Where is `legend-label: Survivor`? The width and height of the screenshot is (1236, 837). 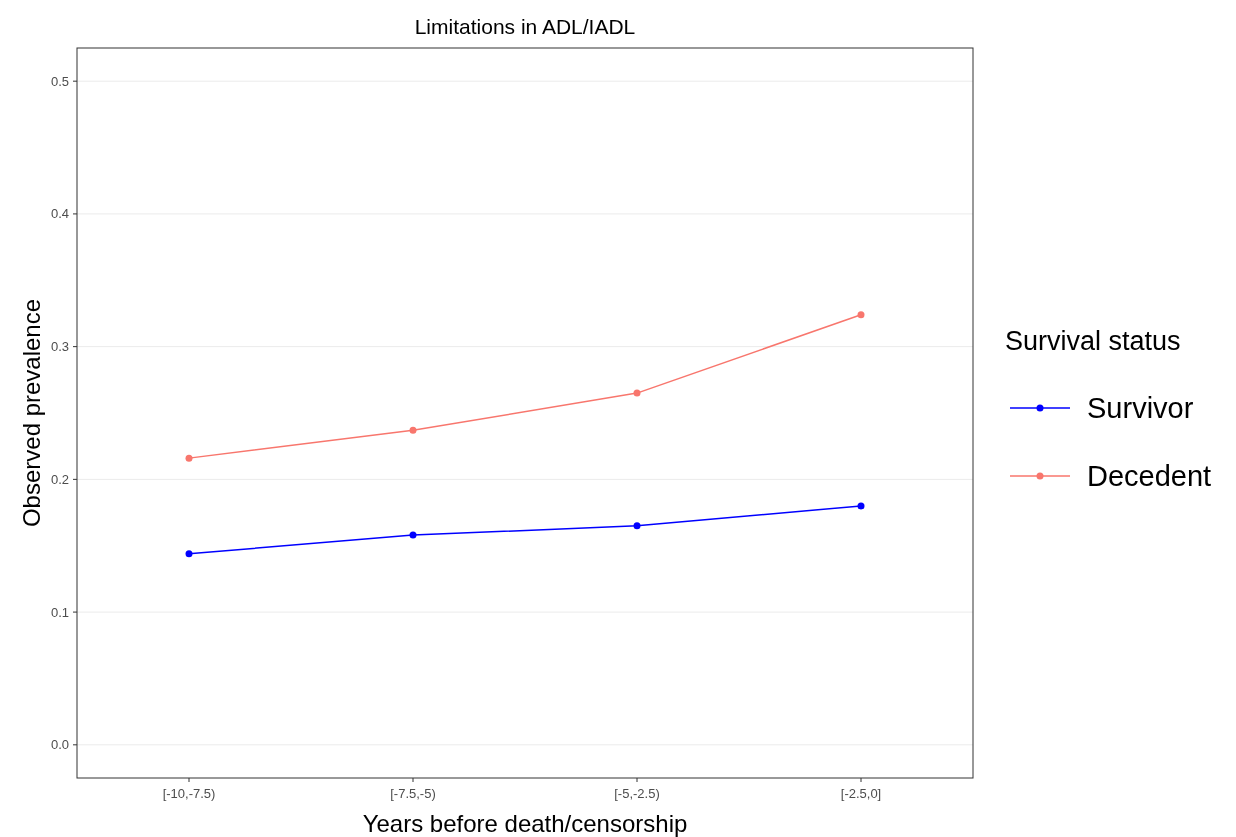
legend-label: Survivor is located at coordinates (1140, 408).